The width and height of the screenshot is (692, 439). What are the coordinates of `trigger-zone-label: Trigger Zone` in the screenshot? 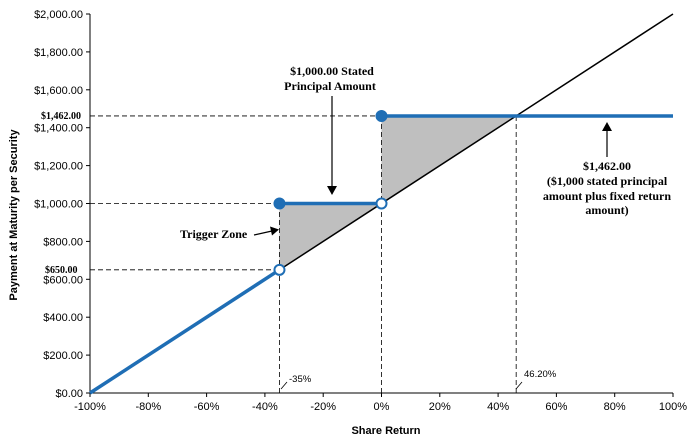 It's located at (214, 234).